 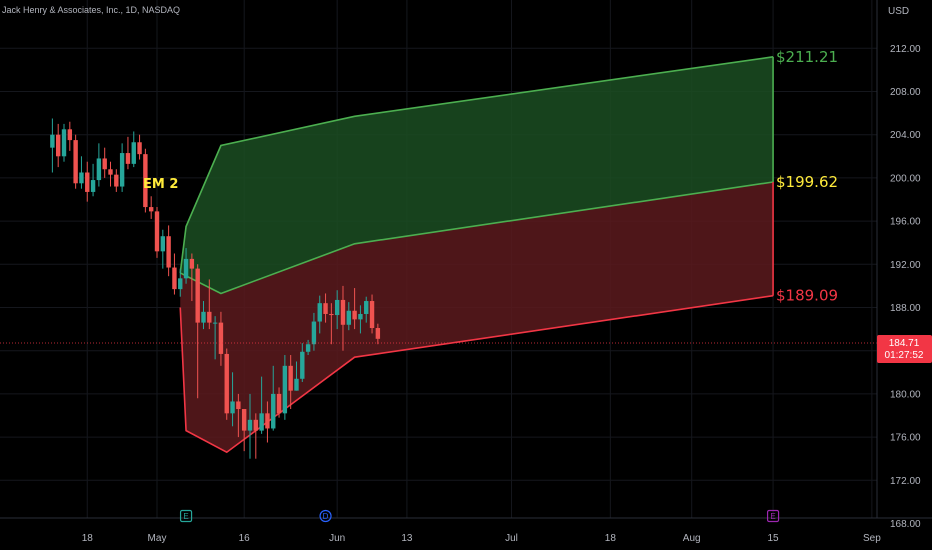 I want to click on price-tick-label: 192.00, so click(x=905, y=265).